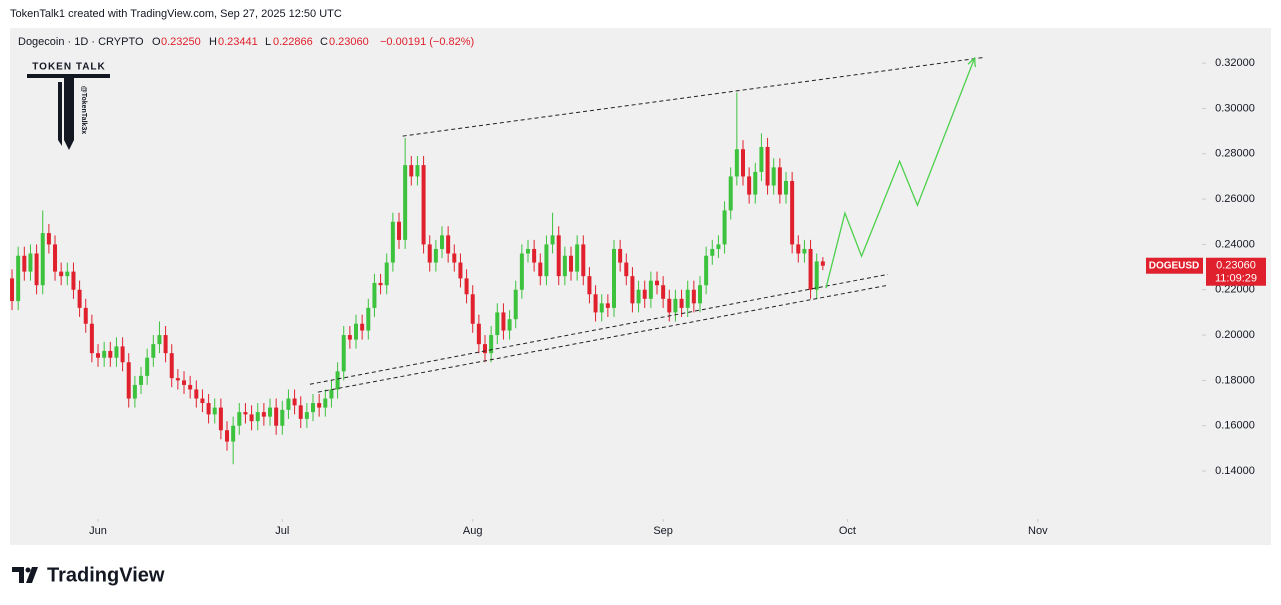  I want to click on logo-handle: @TokenTalk3x, so click(83, 110).